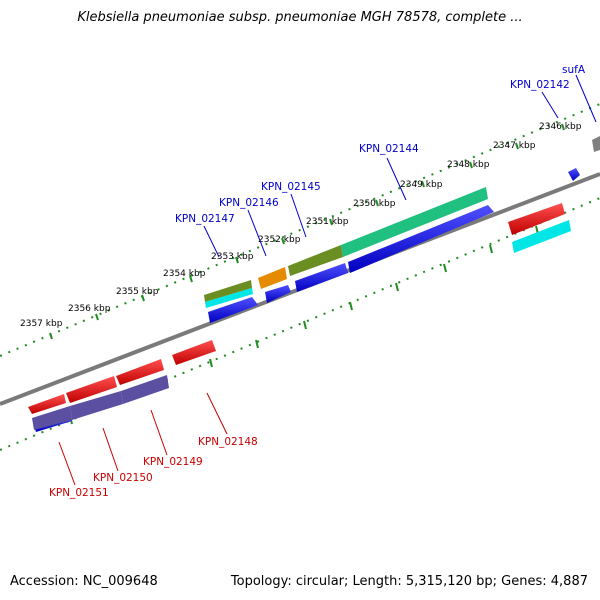 The width and height of the screenshot is (600, 600). I want to click on cog-block-gray-right, so click(596, 144).